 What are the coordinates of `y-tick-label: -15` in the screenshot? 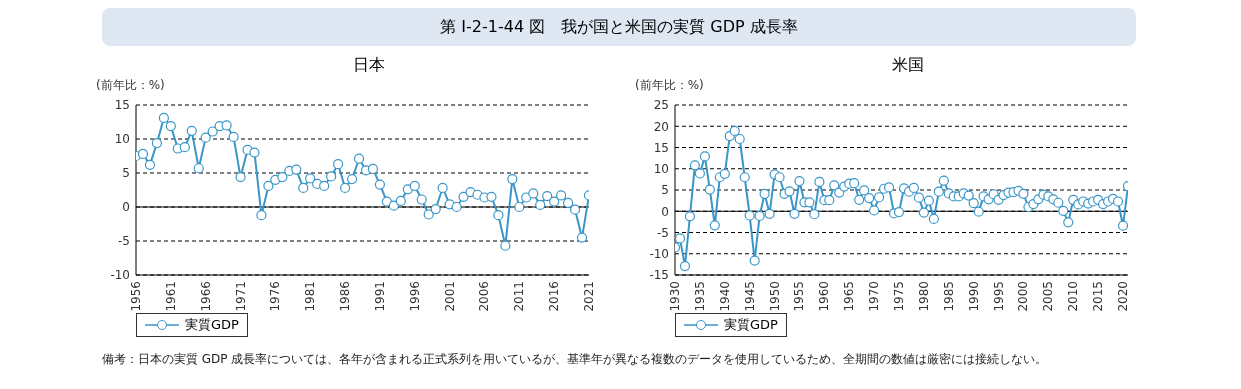 It's located at (659, 275).